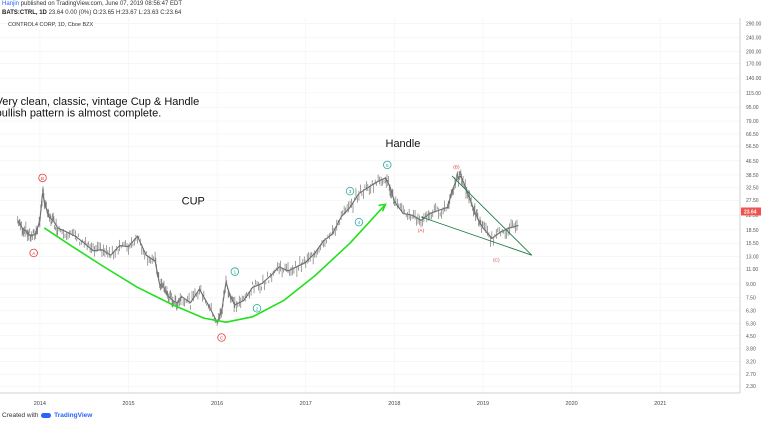 The width and height of the screenshot is (768, 424). I want to click on y-tick-label: 2.30, so click(751, 387).